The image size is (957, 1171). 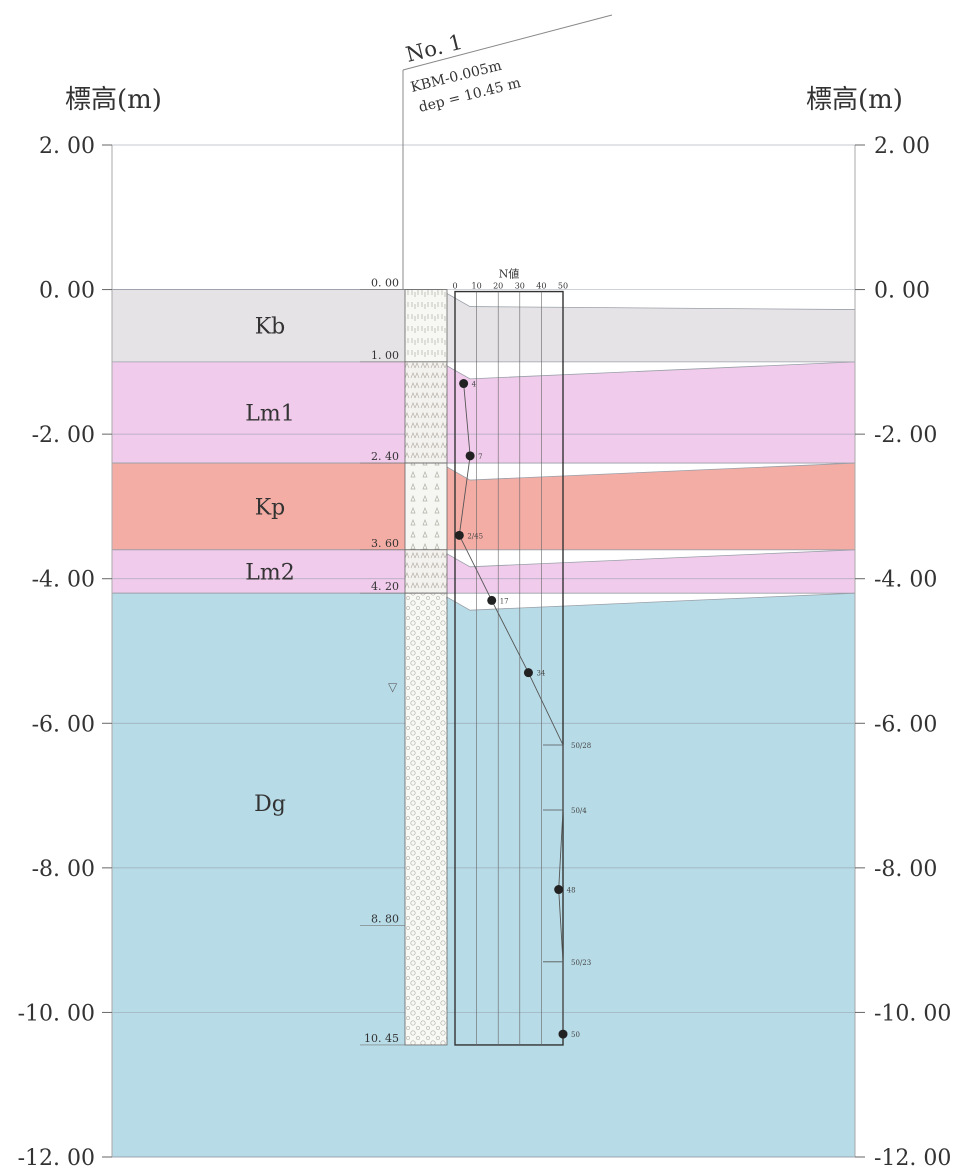 What do you see at coordinates (483, 506) in the screenshot?
I see `layer-band-kp` at bounding box center [483, 506].